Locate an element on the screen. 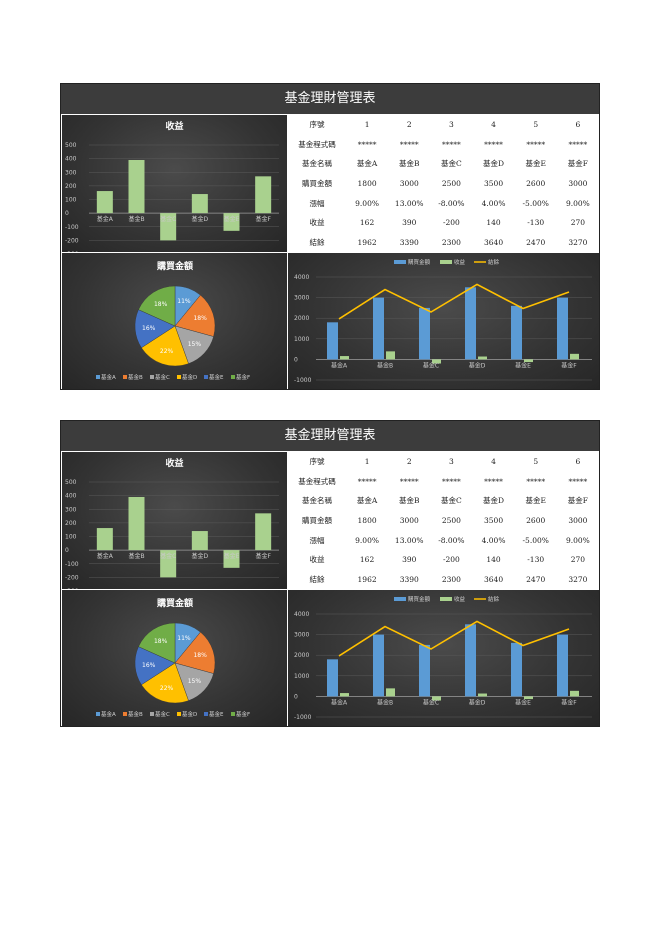 The image size is (662, 936). table-cell: -200 is located at coordinates (451, 223).